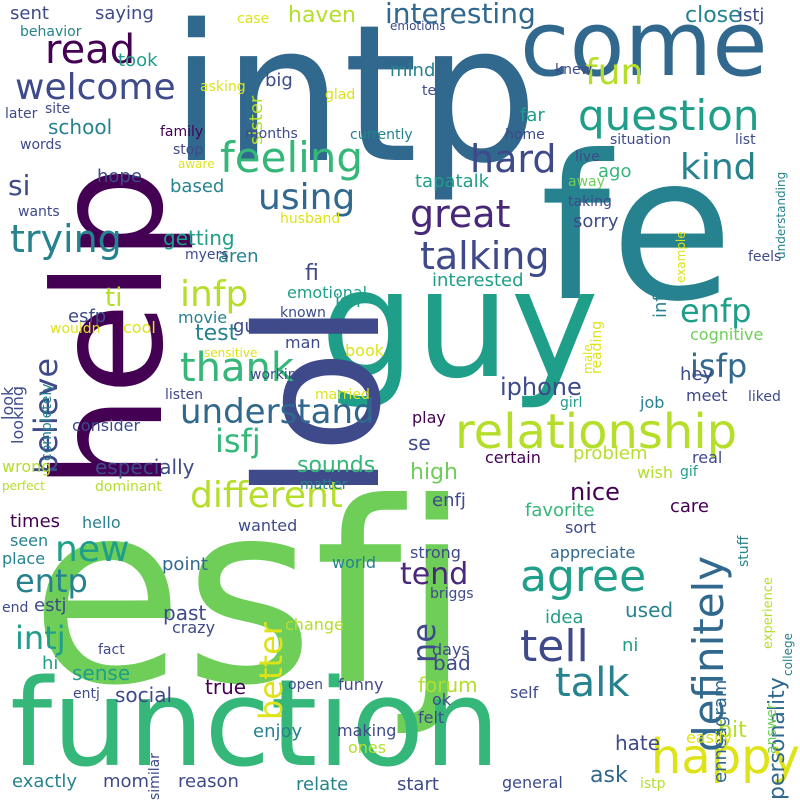 The height and width of the screenshot is (800, 800). What do you see at coordinates (690, 506) in the screenshot?
I see `word-care: care` at bounding box center [690, 506].